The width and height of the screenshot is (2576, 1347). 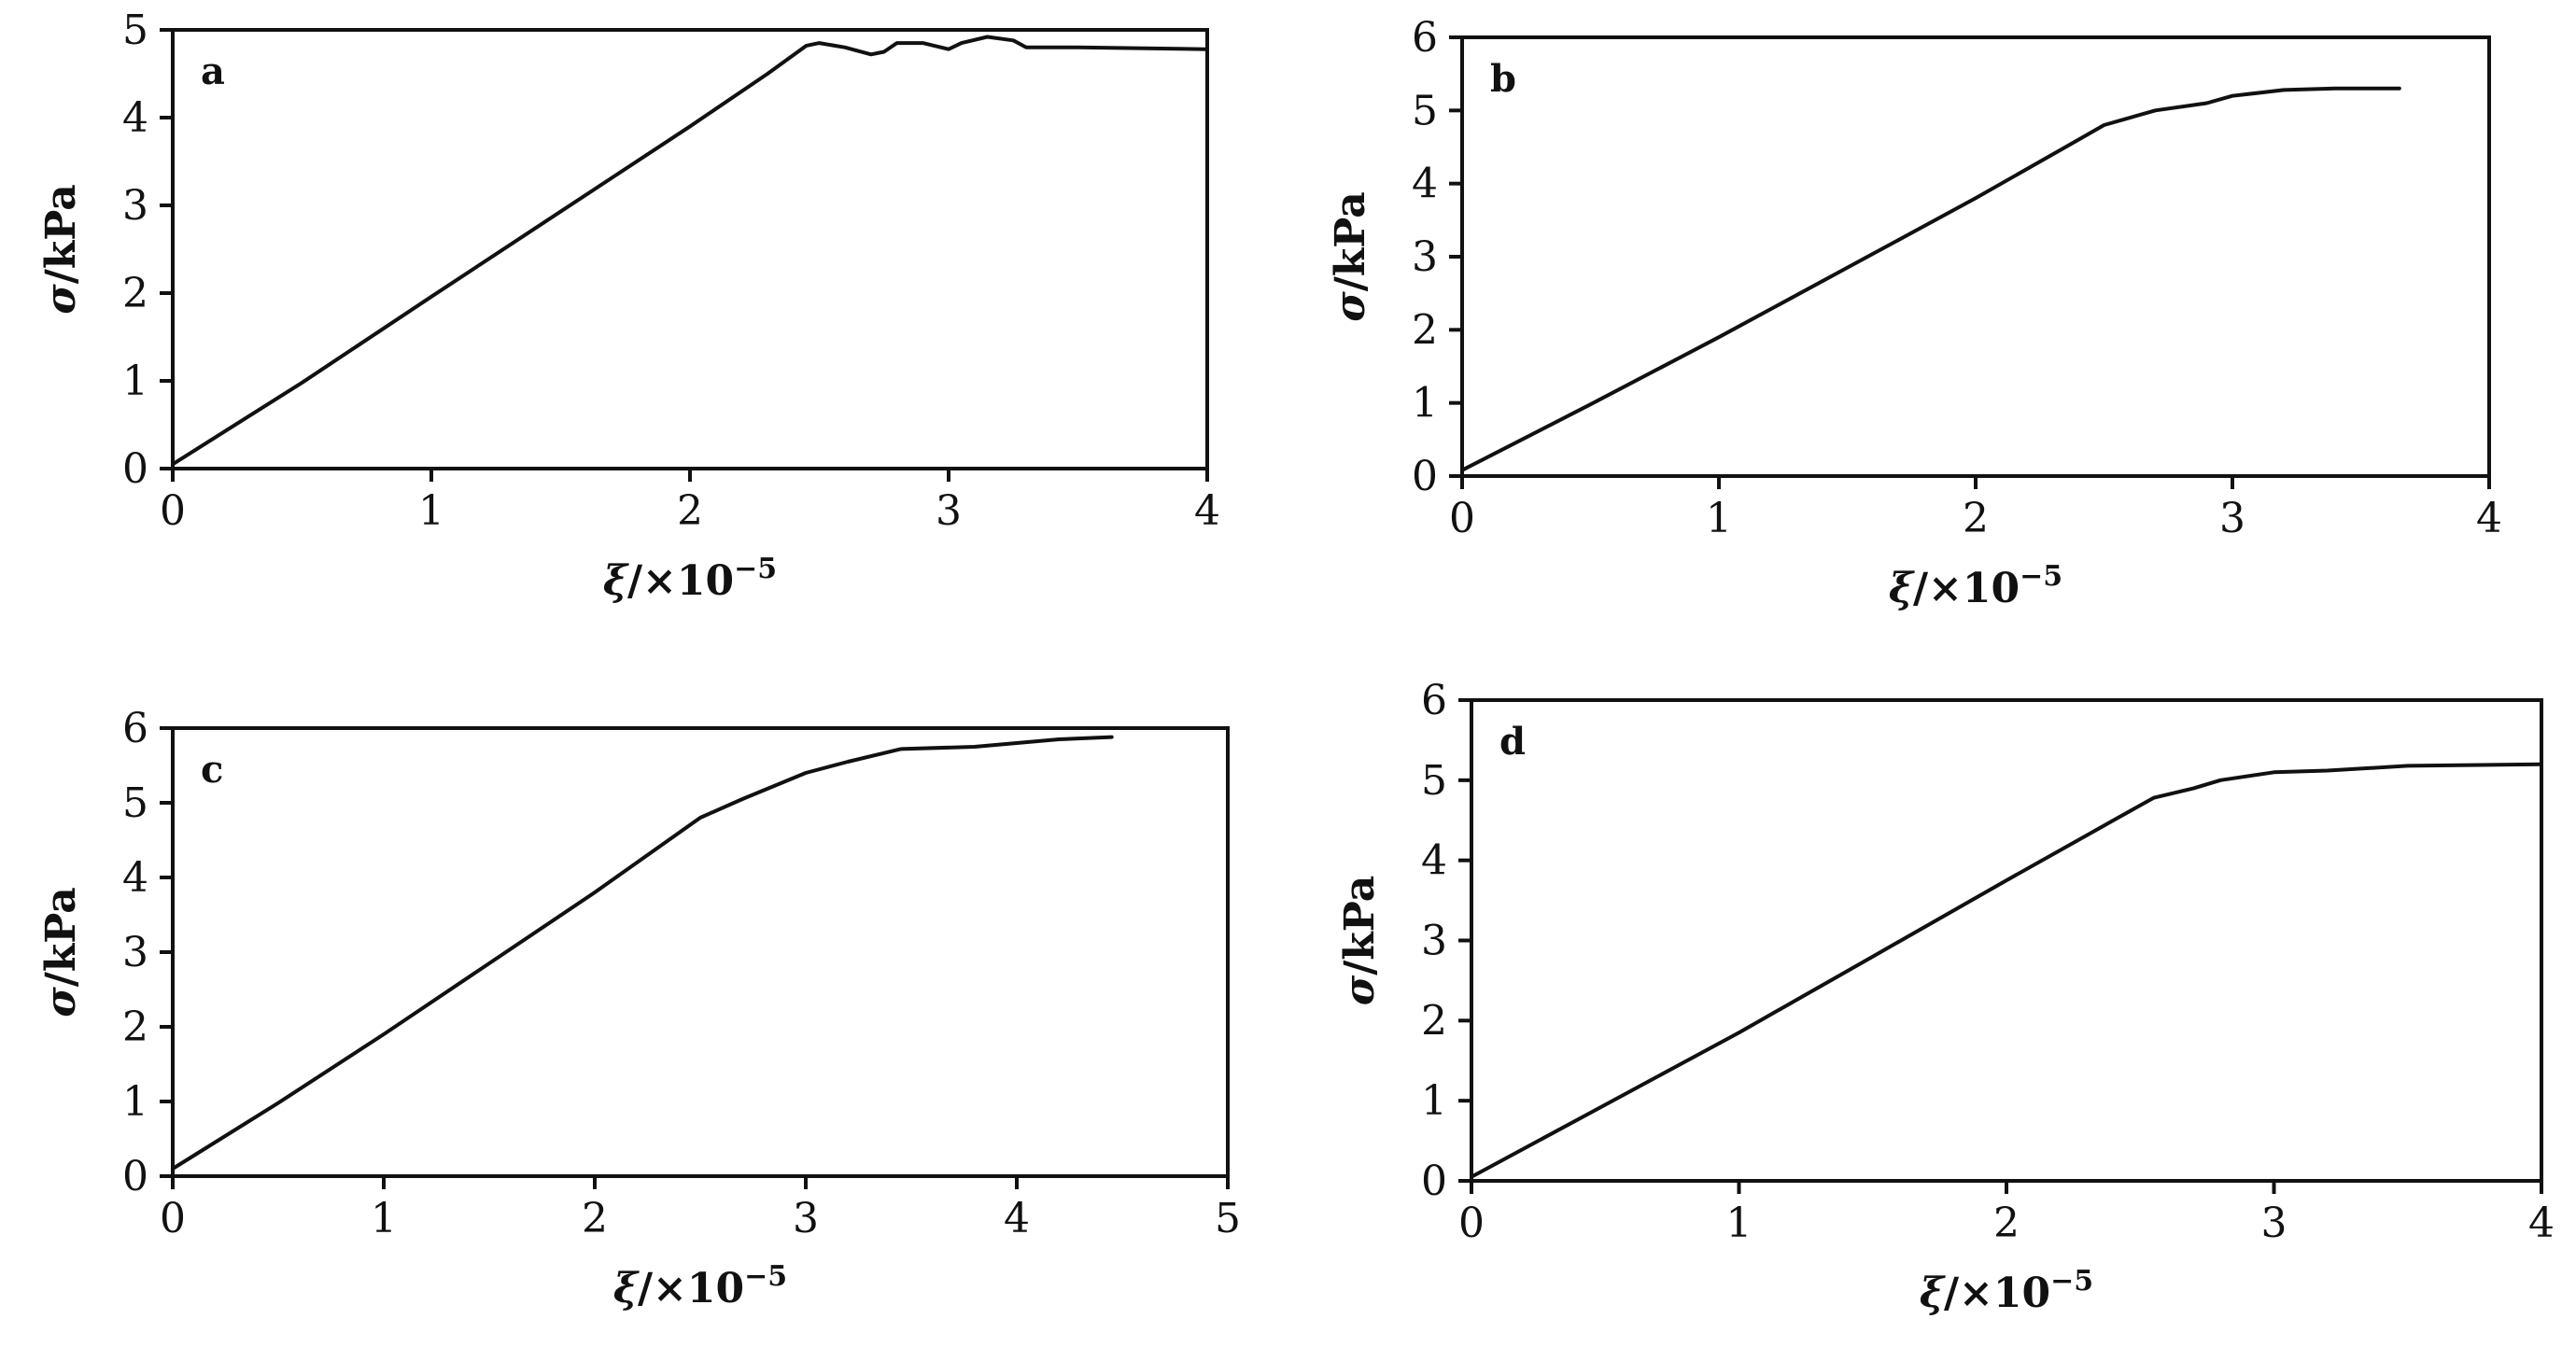 I want to click on panel-label: a, so click(x=213, y=71).